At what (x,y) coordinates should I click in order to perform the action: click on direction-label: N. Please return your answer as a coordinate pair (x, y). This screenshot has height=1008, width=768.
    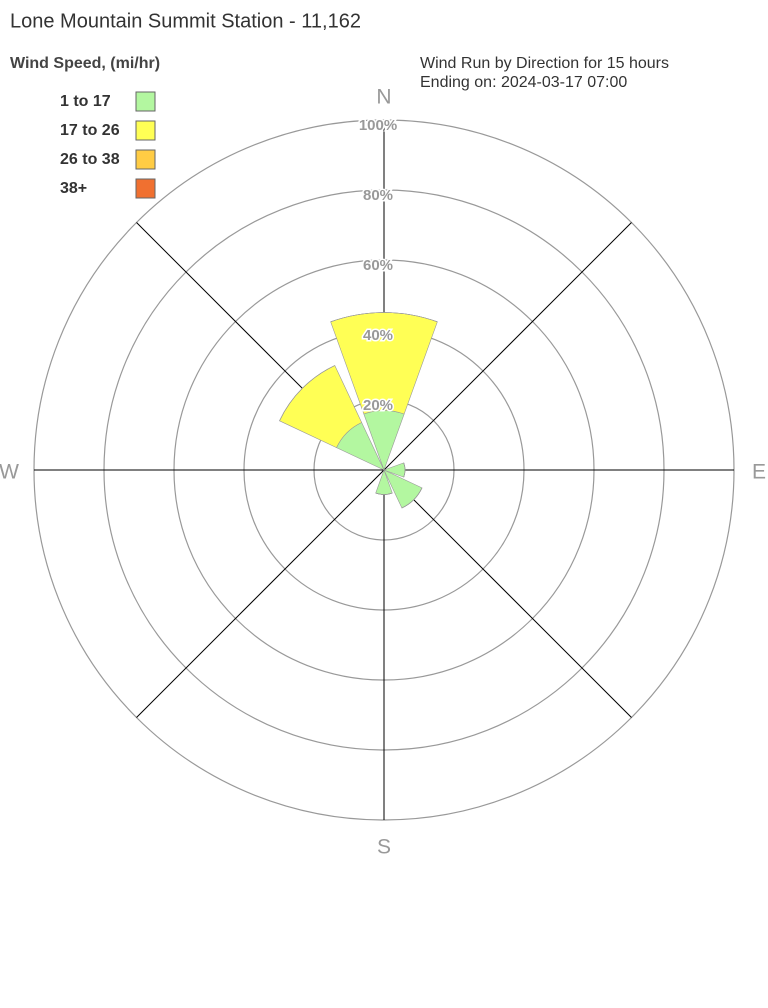
    Looking at the image, I should click on (383, 97).